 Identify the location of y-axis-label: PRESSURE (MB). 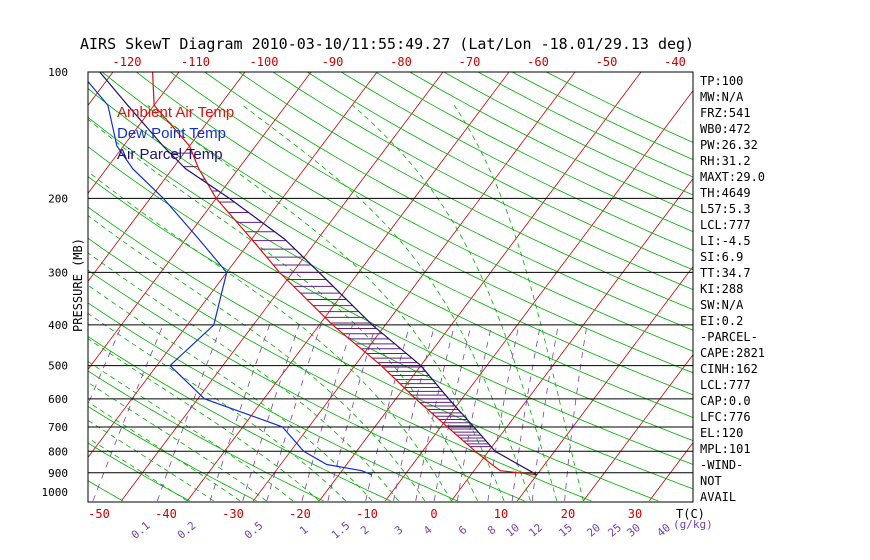
(78, 285).